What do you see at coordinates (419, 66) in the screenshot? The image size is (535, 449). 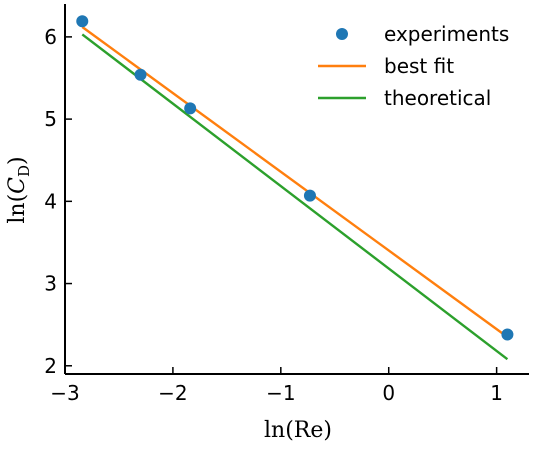 I see `legend-label-best-fit: best fit` at bounding box center [419, 66].